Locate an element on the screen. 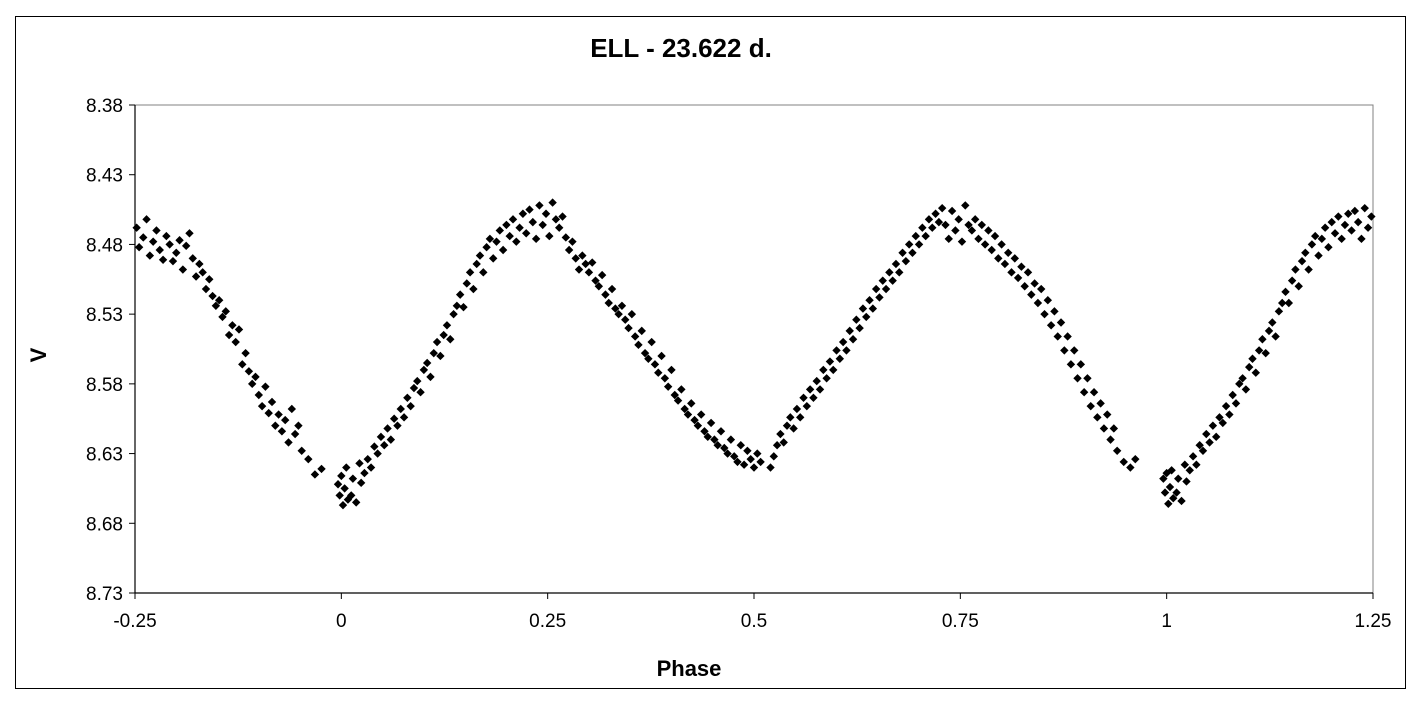 The width and height of the screenshot is (1420, 710). y-tick-label: 8.43 is located at coordinates (104, 176).